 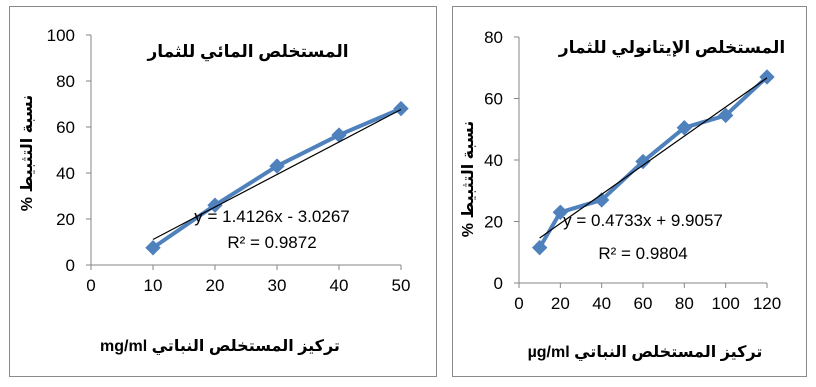 What do you see at coordinates (401, 285) in the screenshot?
I see `x-tick-label: 50` at bounding box center [401, 285].